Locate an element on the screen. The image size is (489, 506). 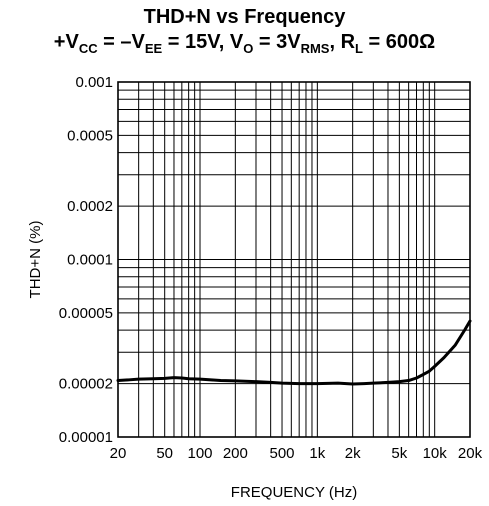
y-tick-label: 0.00001 is located at coordinates (86, 437).